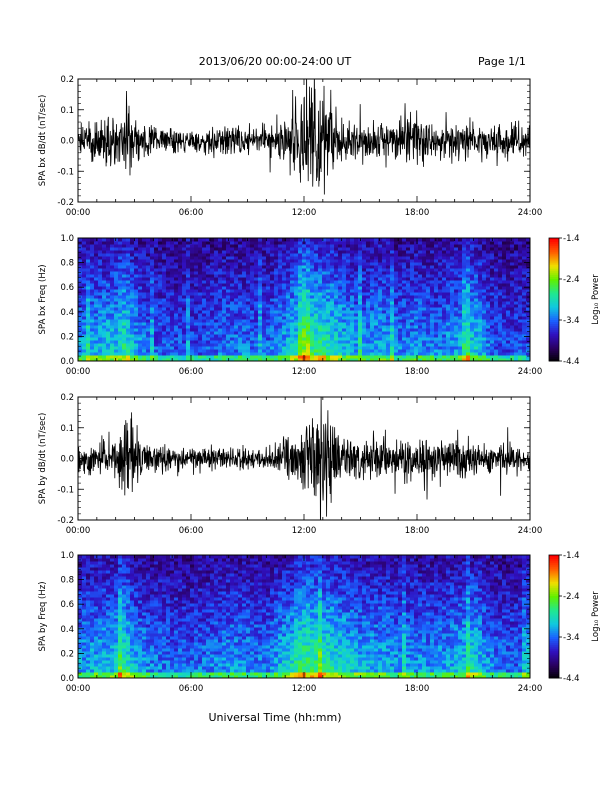  Describe the element at coordinates (43, 299) in the screenshot. I see `y-axis-title: SPA bx Freq (Hz)` at that location.